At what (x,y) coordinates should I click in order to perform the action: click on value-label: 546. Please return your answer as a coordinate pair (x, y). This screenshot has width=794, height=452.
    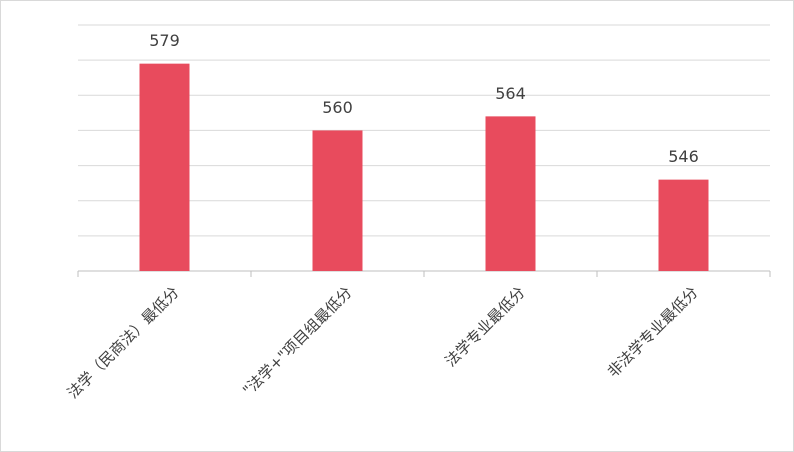
    Looking at the image, I should click on (683, 156).